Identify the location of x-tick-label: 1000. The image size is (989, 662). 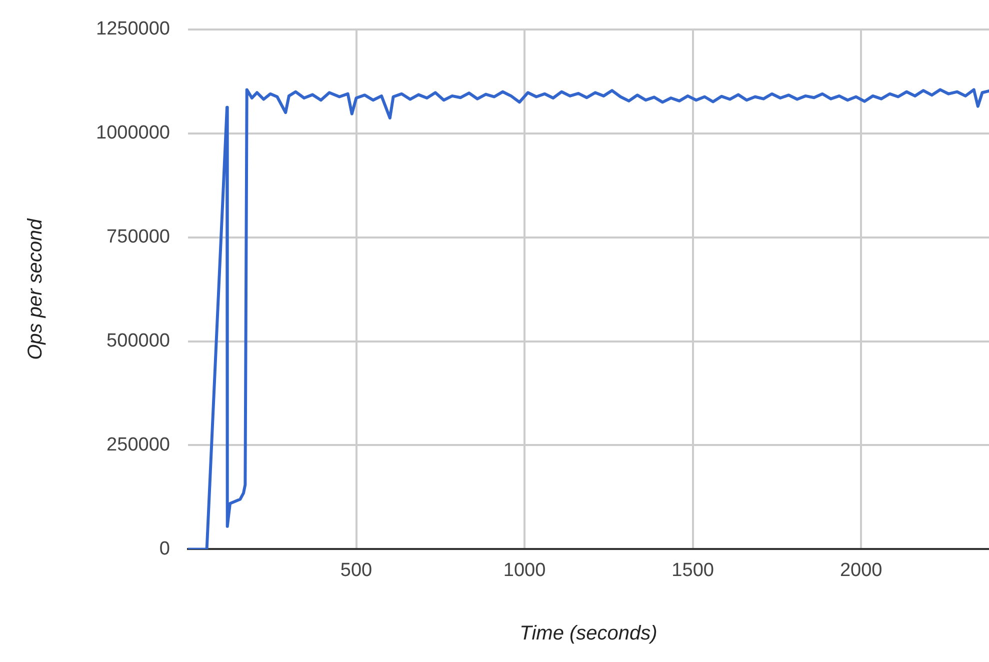
(524, 570).